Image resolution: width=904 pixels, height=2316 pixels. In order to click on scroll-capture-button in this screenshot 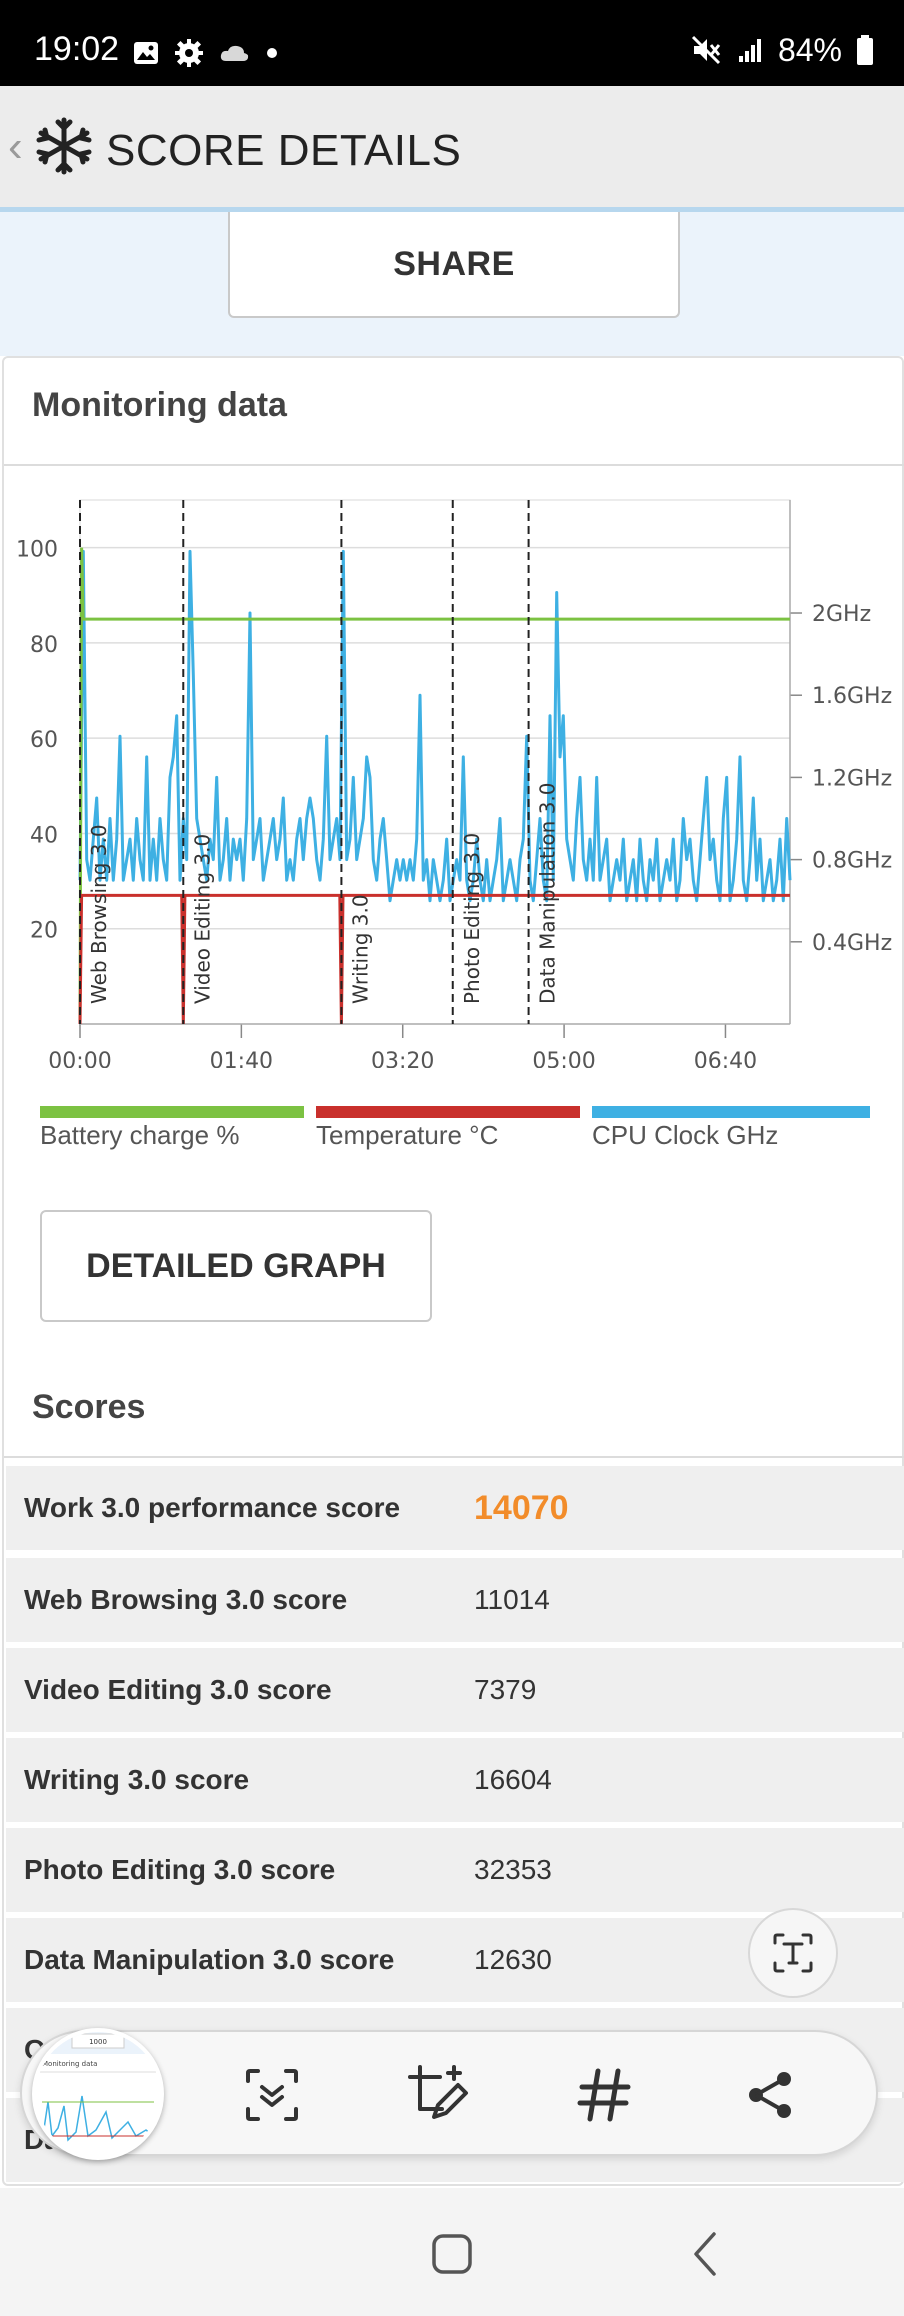, I will do `click(272, 2095)`.